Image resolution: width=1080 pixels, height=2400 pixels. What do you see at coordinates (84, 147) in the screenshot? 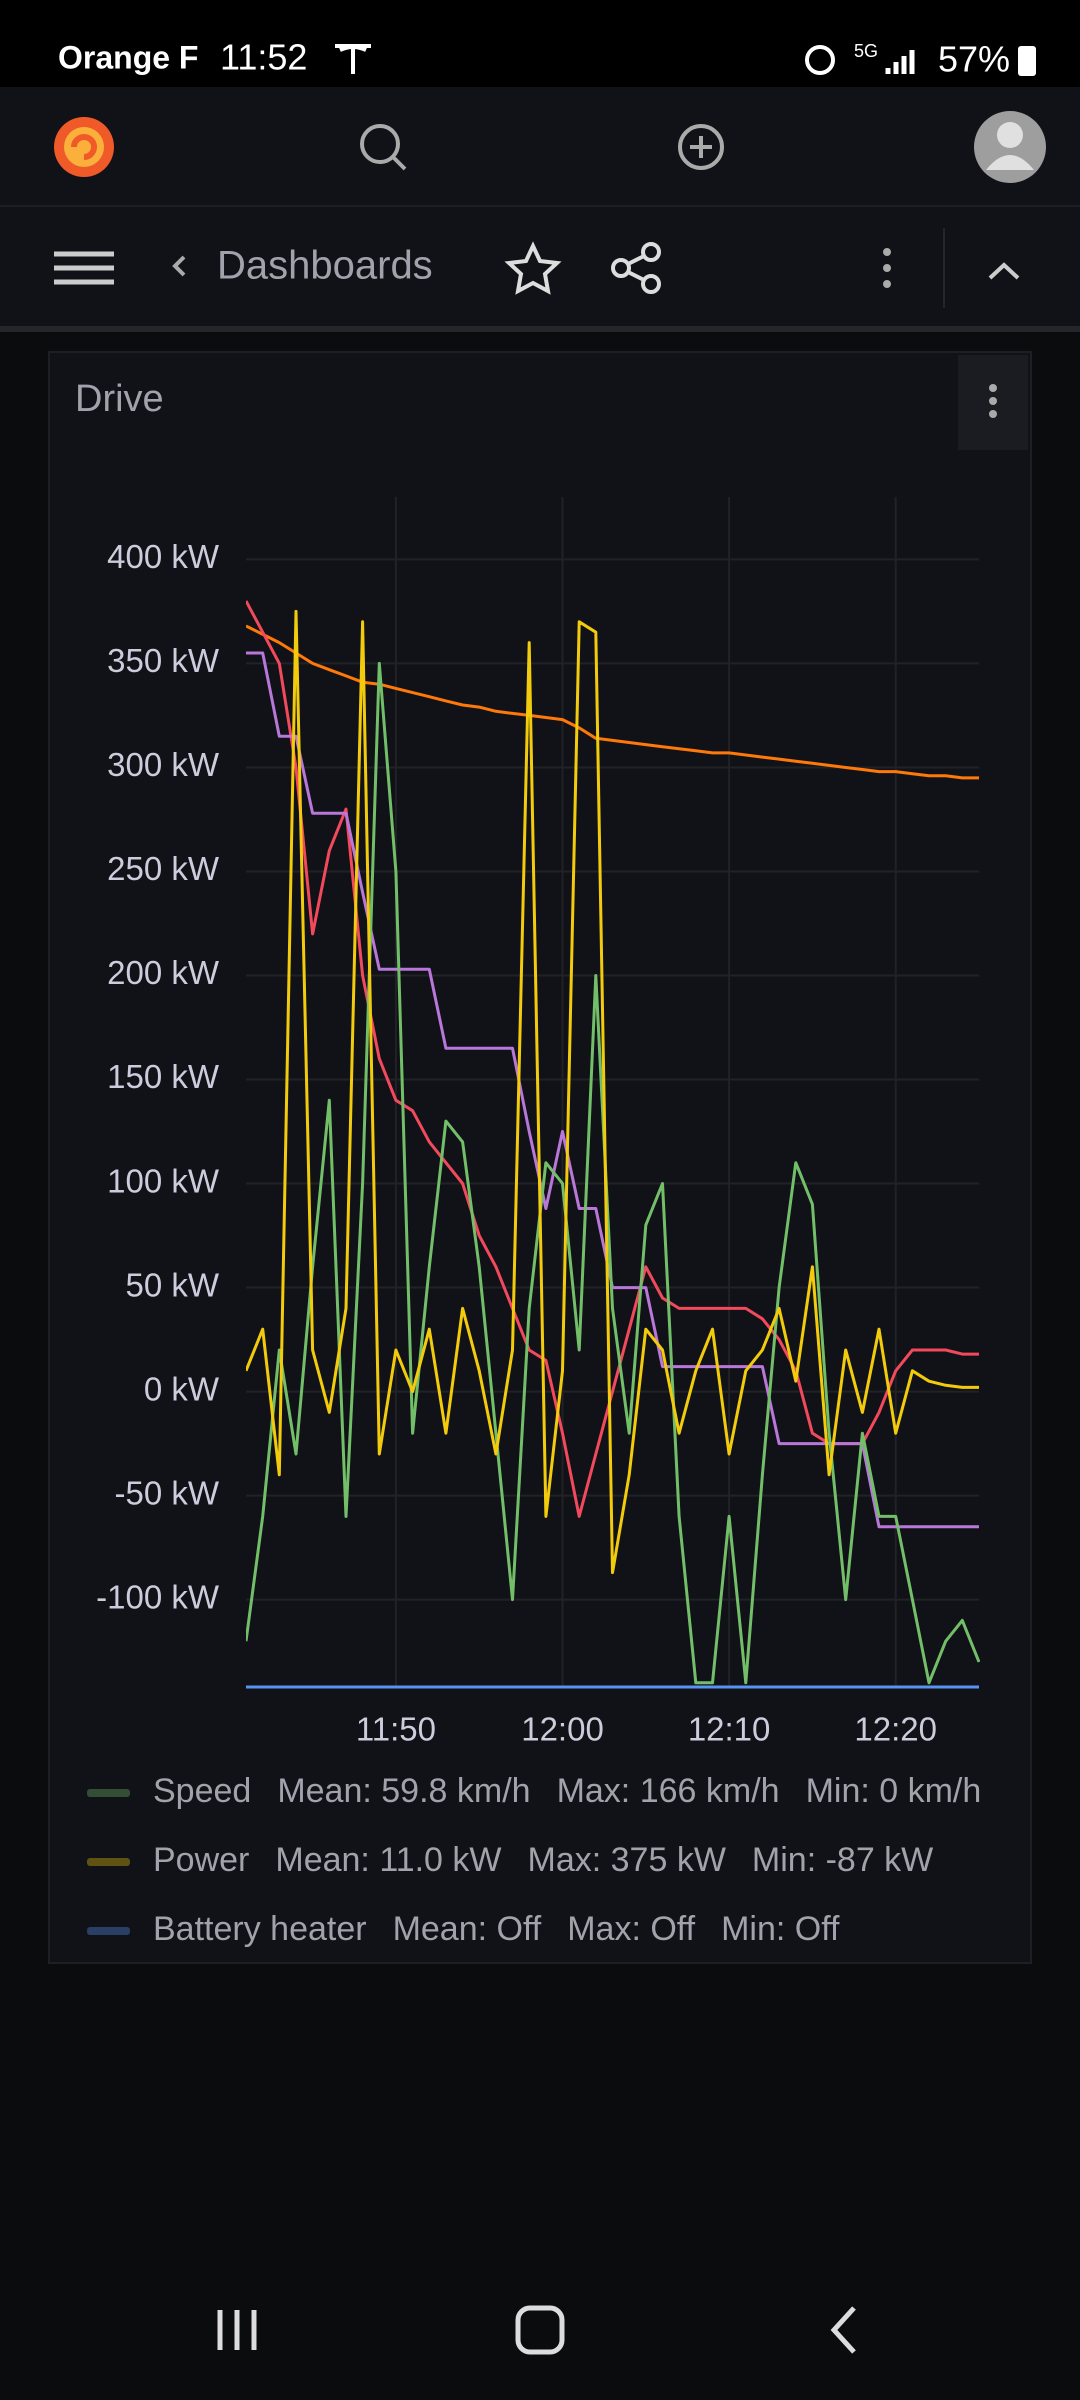
I see `grafana-logo` at bounding box center [84, 147].